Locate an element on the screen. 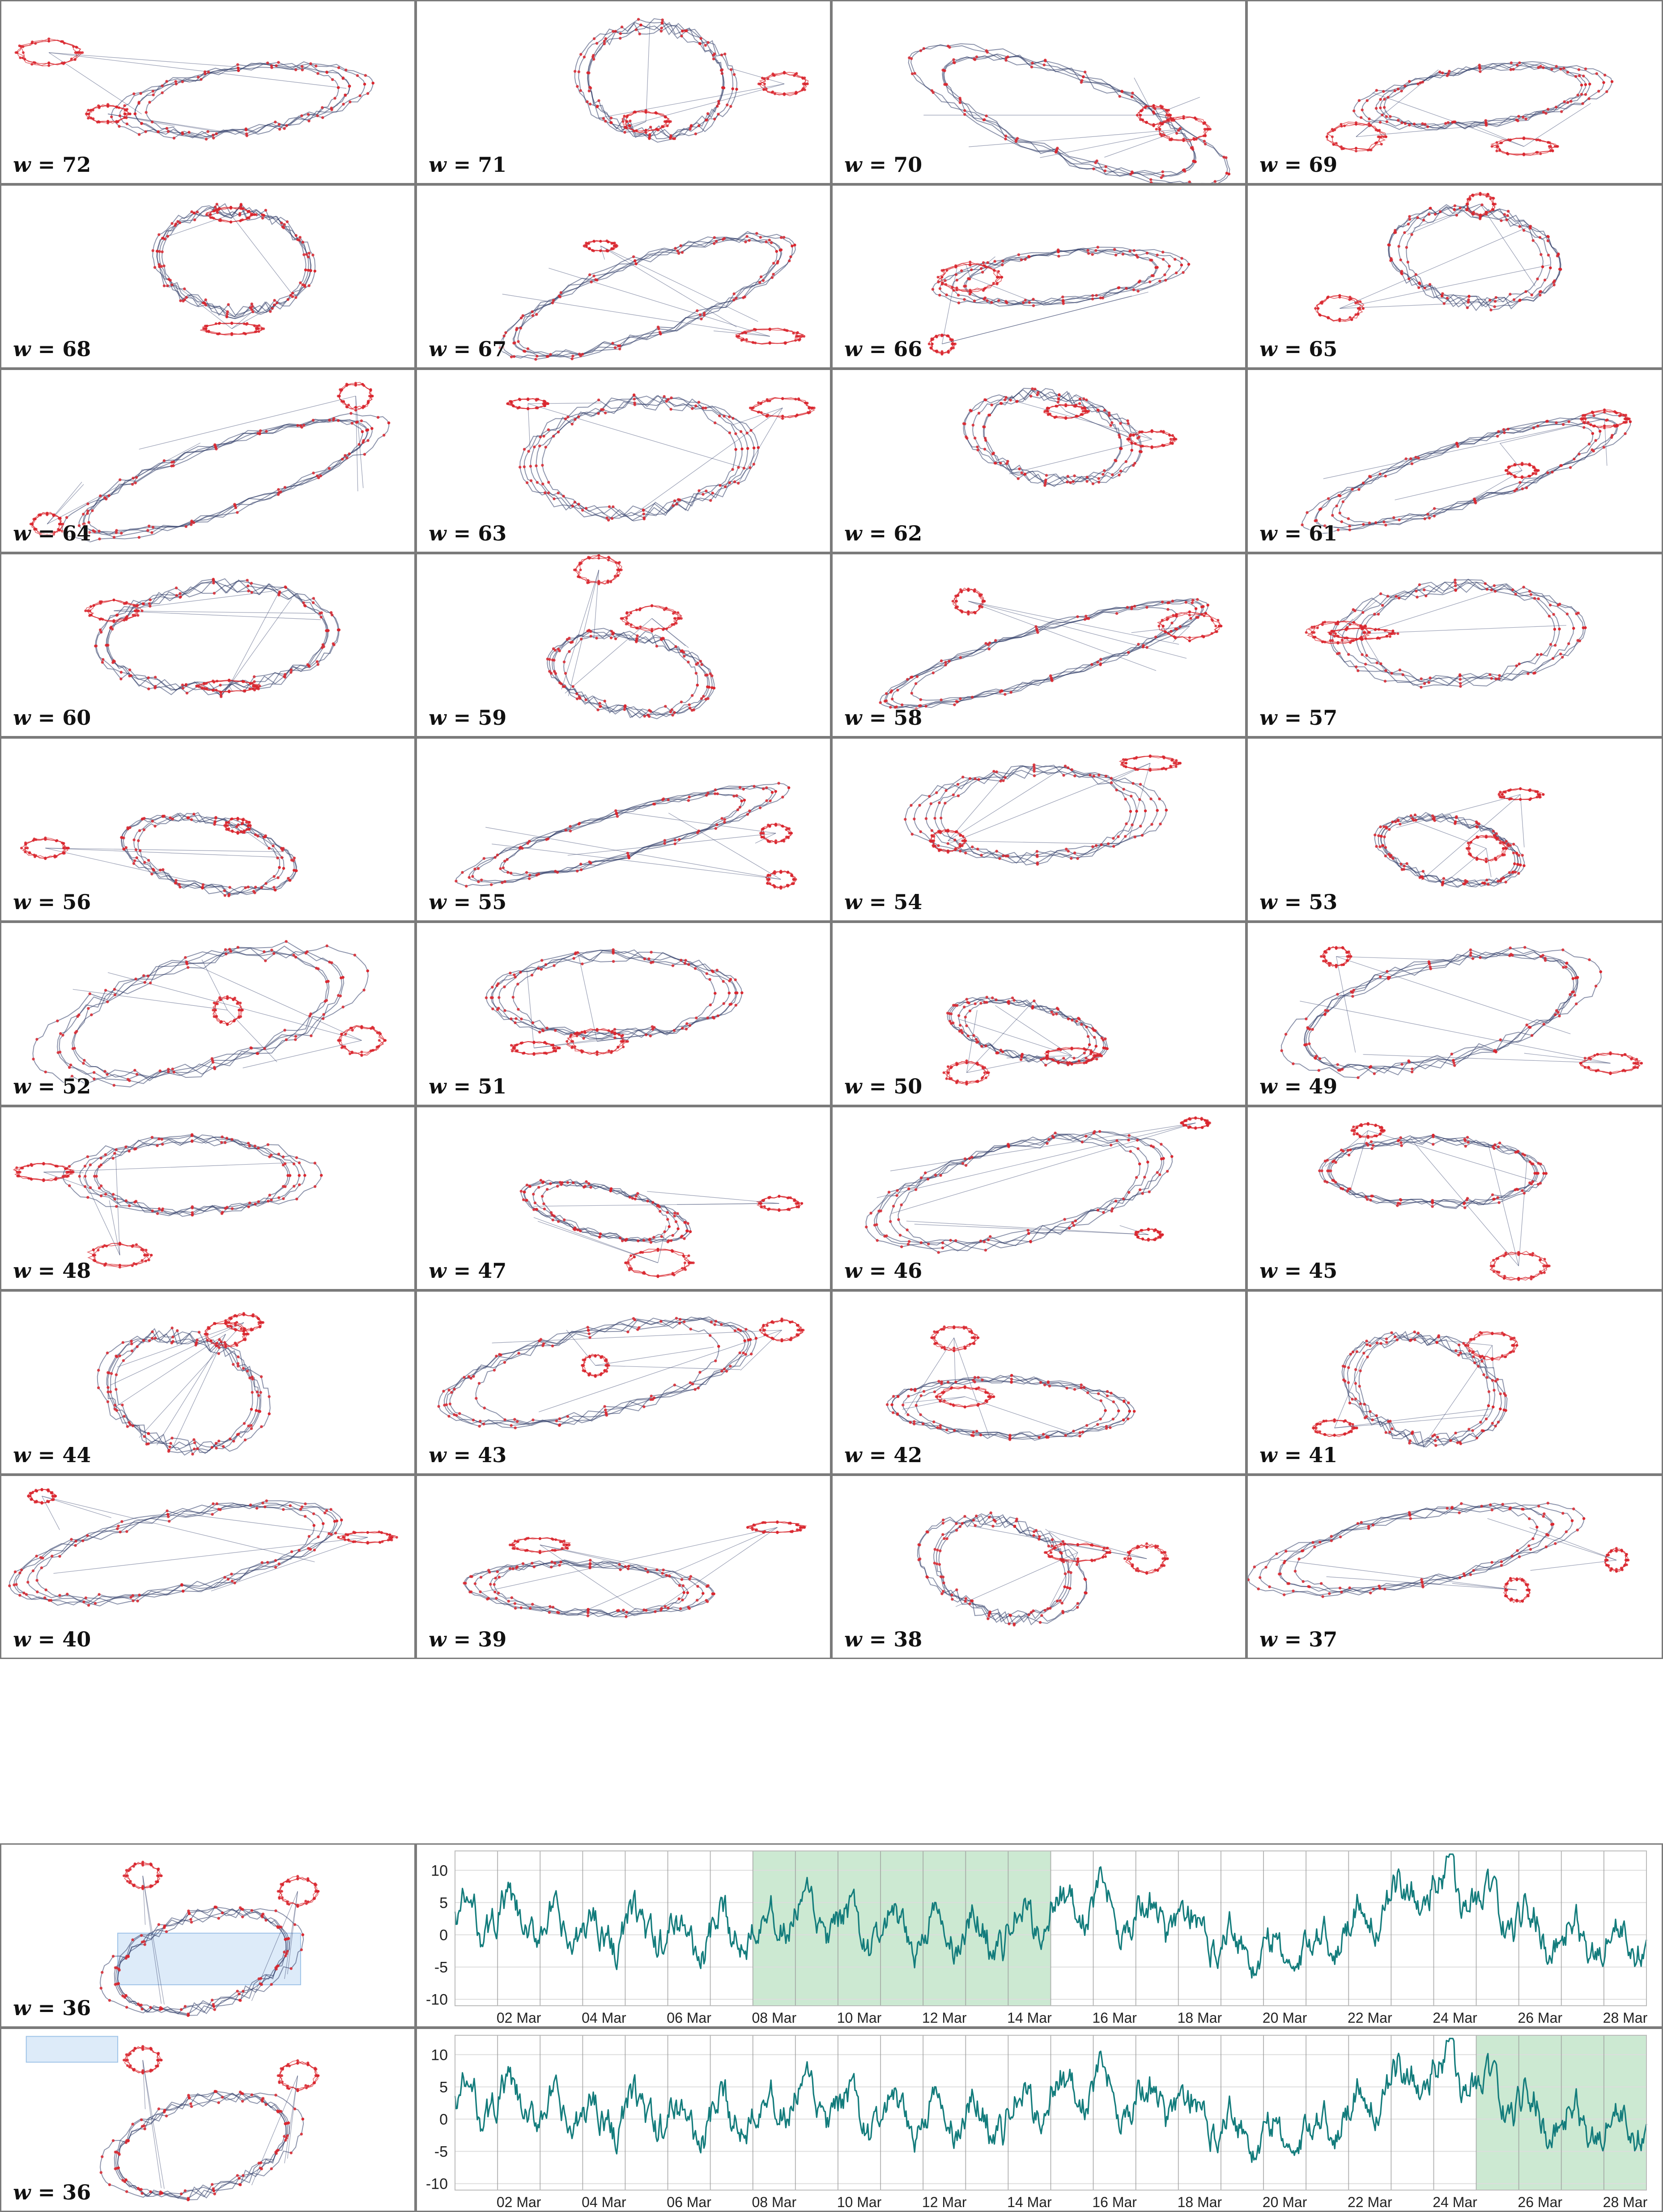 This screenshot has height=2212, width=1663. window-value: 49 is located at coordinates (1323, 1086).